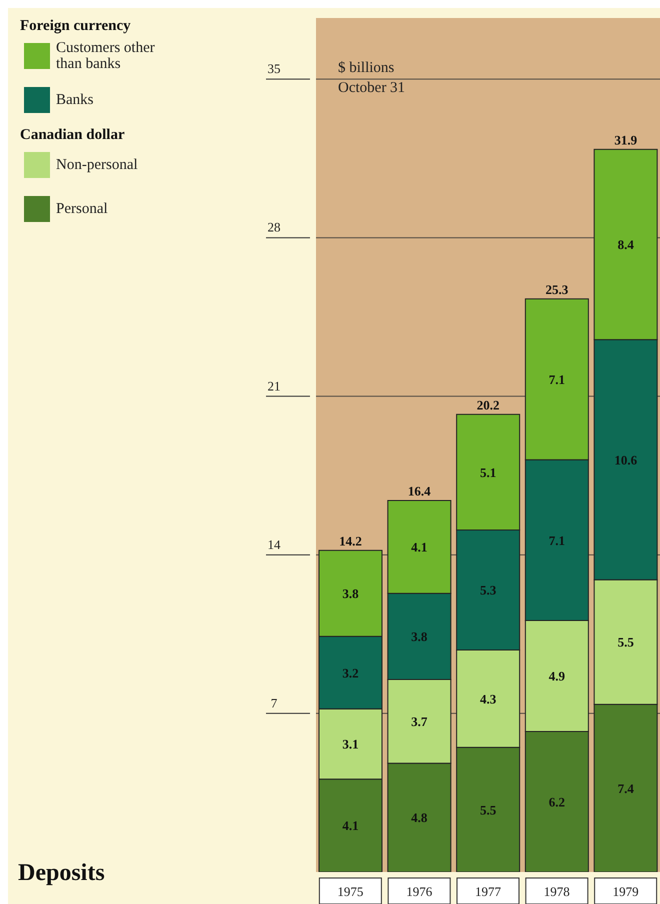 This screenshot has width=660, height=904. What do you see at coordinates (557, 289) in the screenshot?
I see `total-label: 25.3` at bounding box center [557, 289].